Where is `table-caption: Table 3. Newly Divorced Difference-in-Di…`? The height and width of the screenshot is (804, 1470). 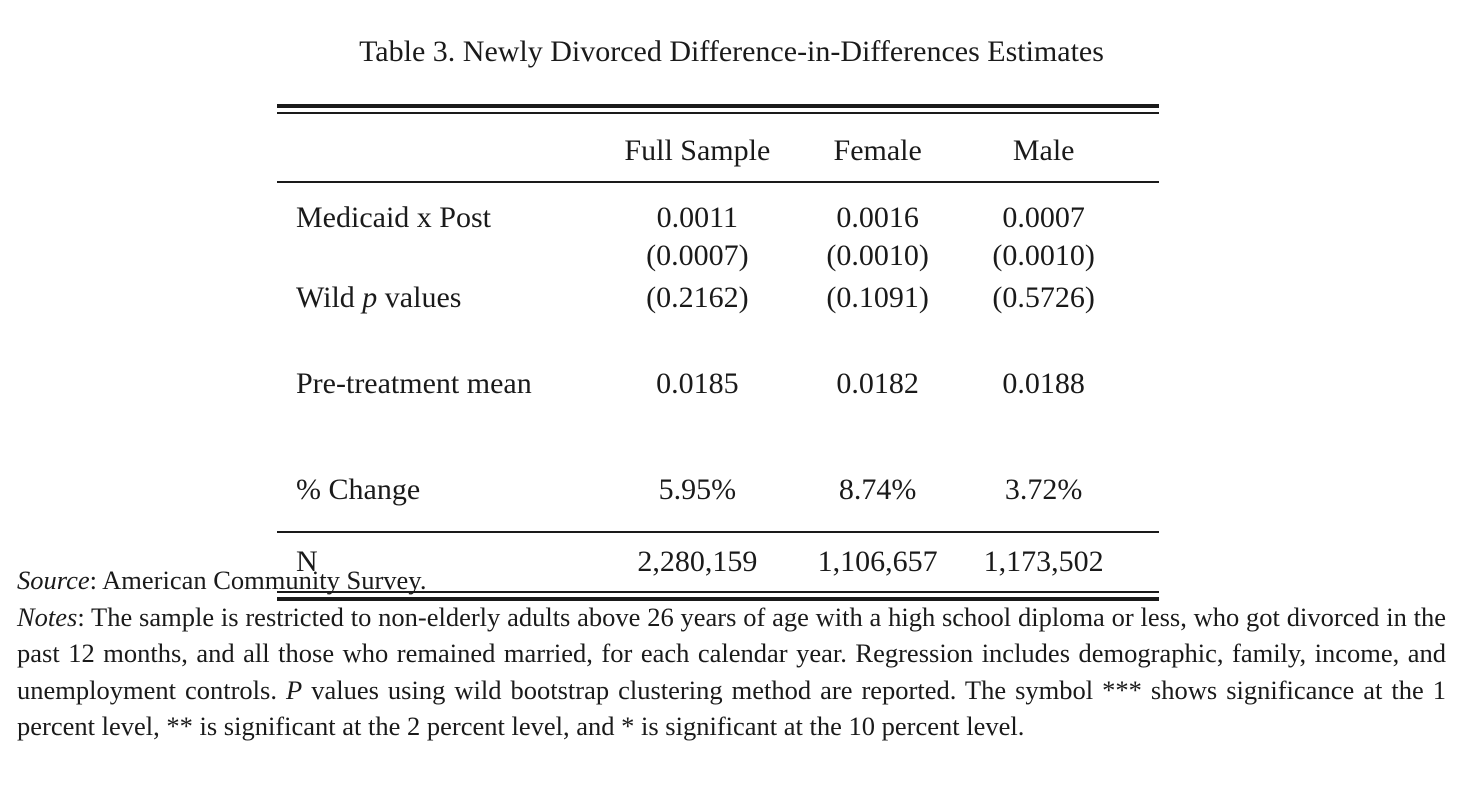 table-caption: Table 3. Newly Divorced Difference-in-Di… is located at coordinates (731, 51).